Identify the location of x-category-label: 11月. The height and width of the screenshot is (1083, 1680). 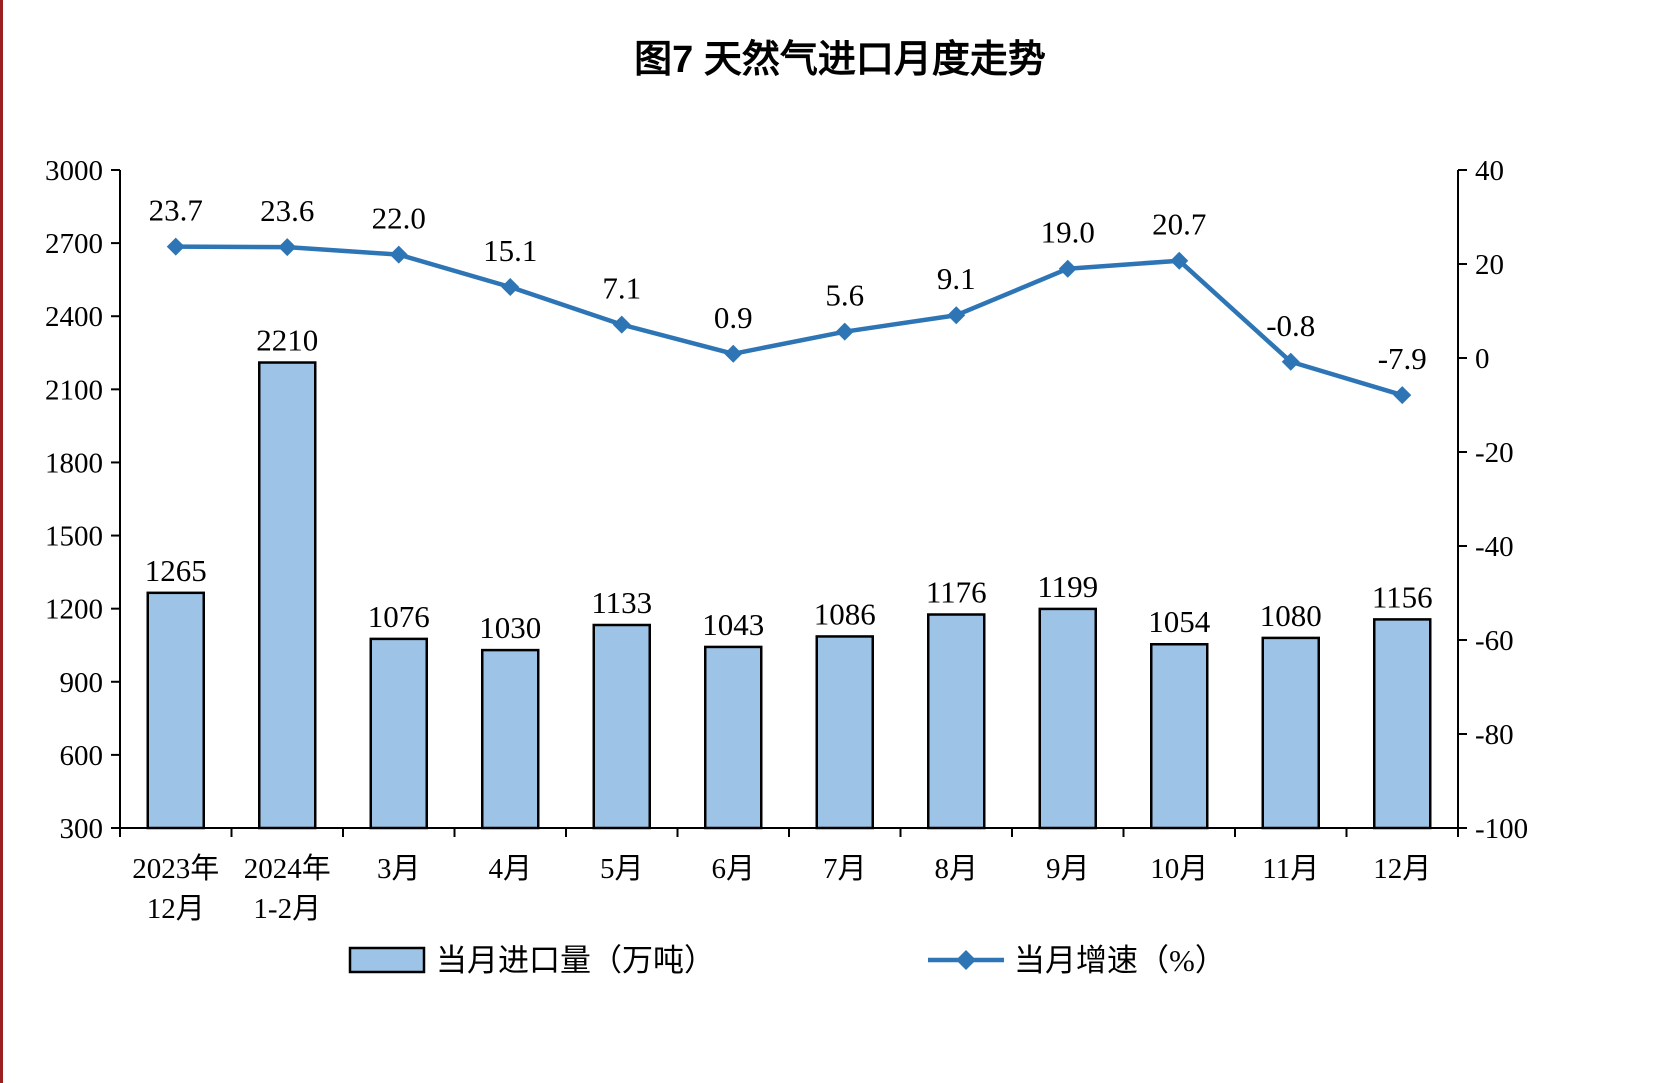
(1290, 869).